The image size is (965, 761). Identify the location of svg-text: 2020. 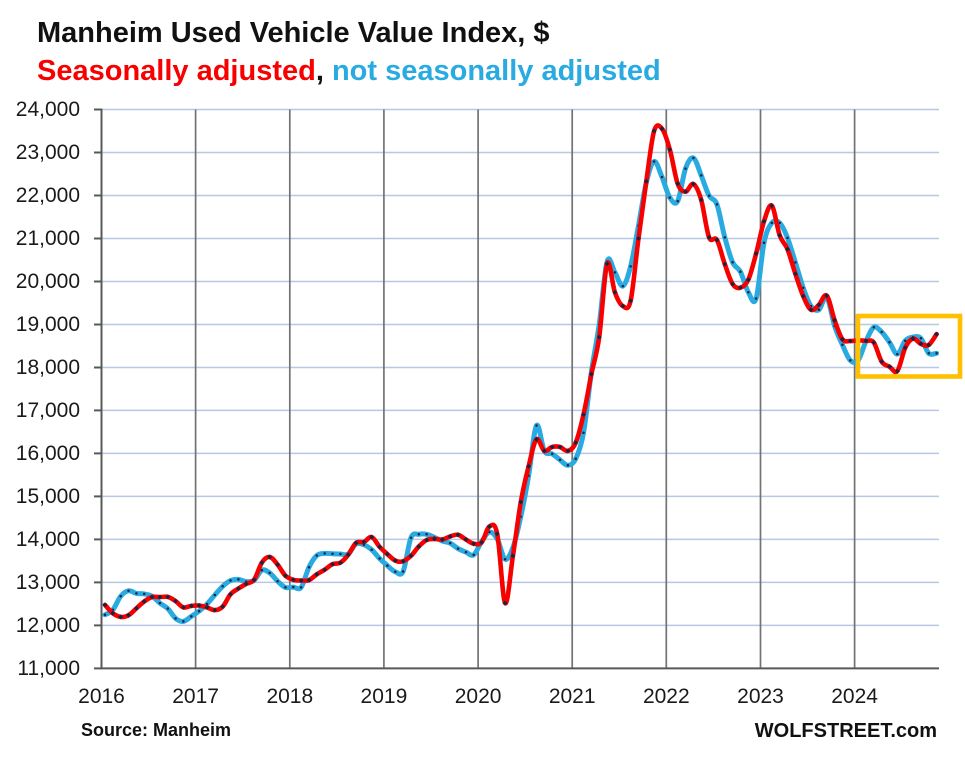
(478, 696).